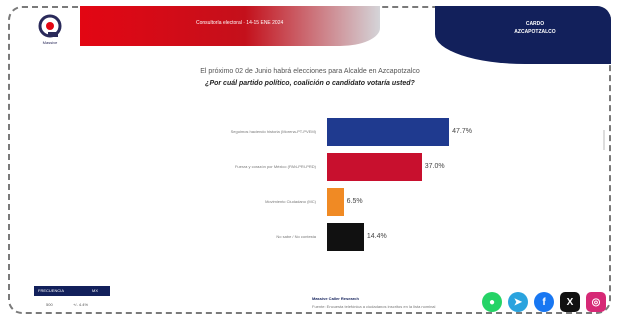 The height and width of the screenshot is (326, 621). I want to click on brand-logo-icon, so click(50, 26).